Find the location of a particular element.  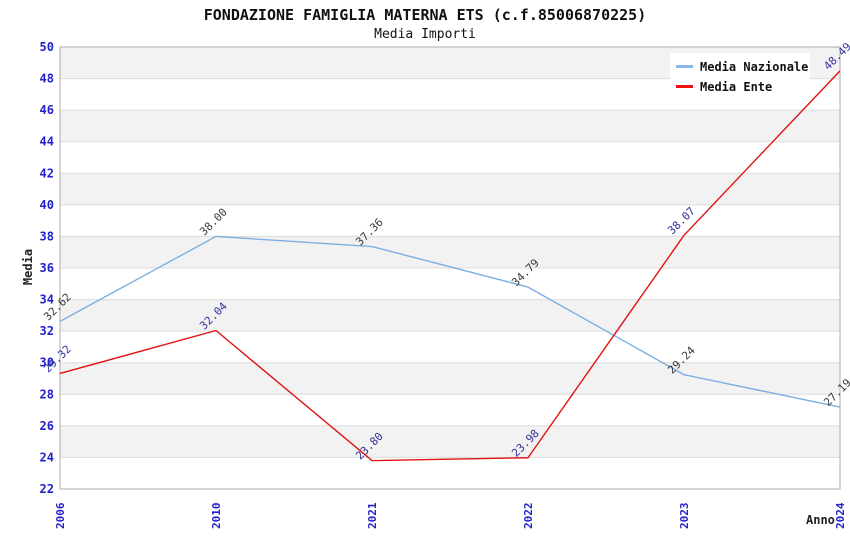

x-tick-label: 2006 is located at coordinates (60, 515).